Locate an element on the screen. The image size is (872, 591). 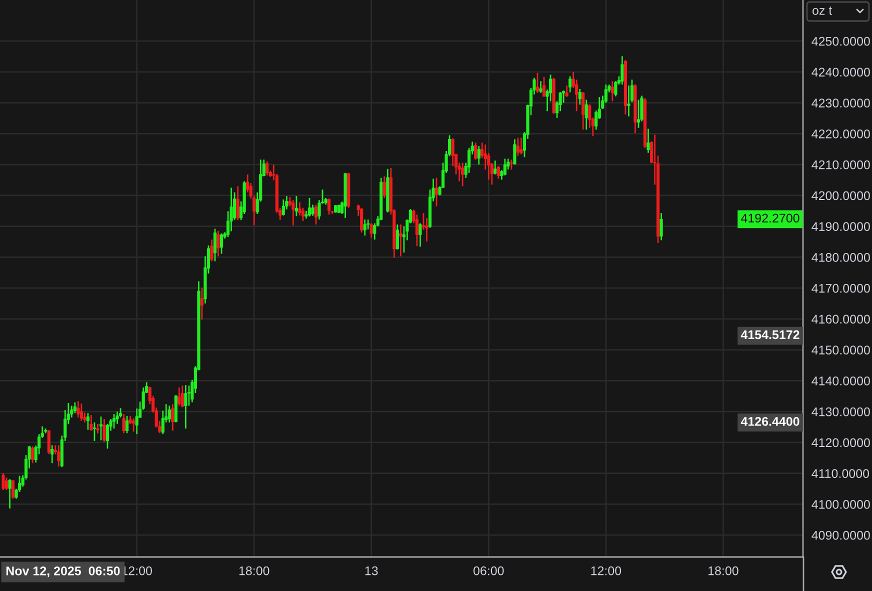
y-tick-label: 4120.0000 is located at coordinates (841, 443).